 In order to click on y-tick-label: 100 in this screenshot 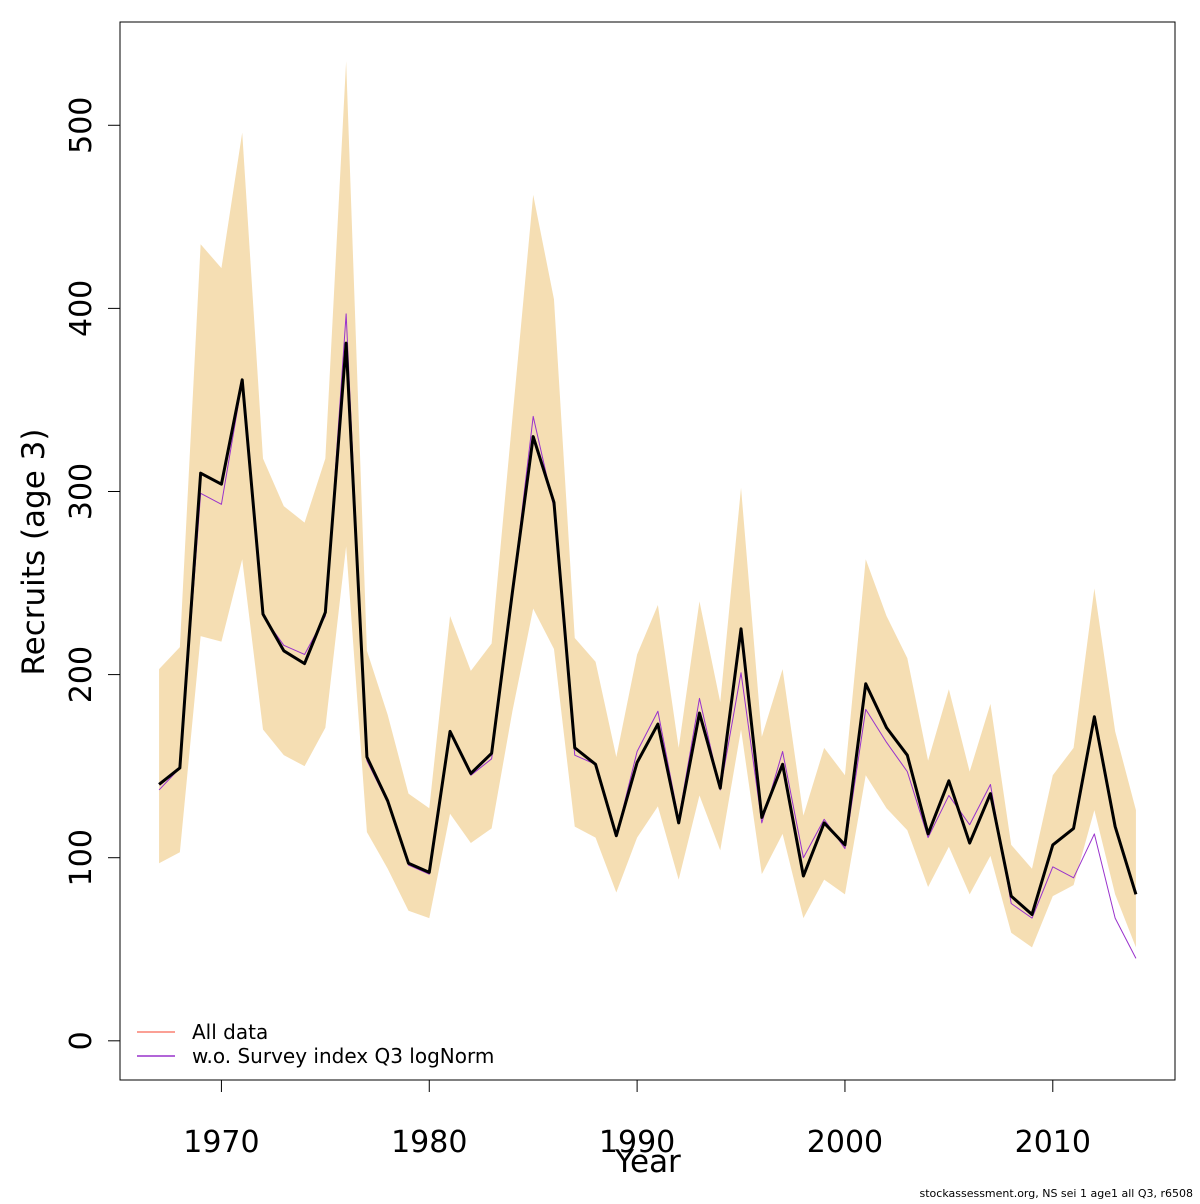, I will do `click(81, 857)`.